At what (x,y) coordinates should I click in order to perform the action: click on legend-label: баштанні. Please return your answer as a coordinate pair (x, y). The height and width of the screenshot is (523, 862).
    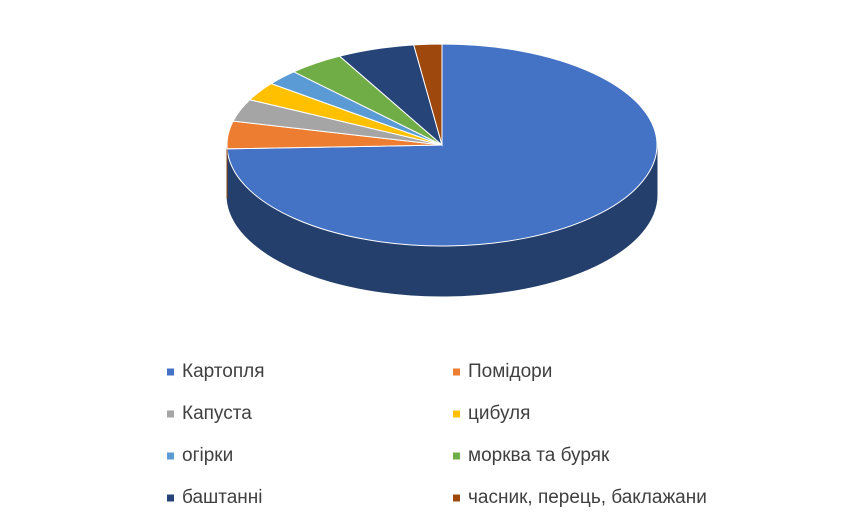
    Looking at the image, I should click on (222, 497).